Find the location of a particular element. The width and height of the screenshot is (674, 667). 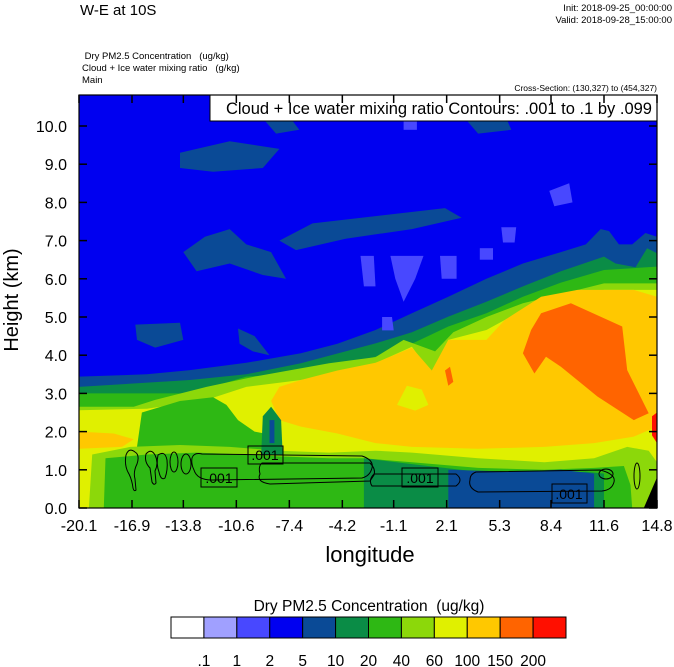

x-tick-label: -10.6 is located at coordinates (236, 526).